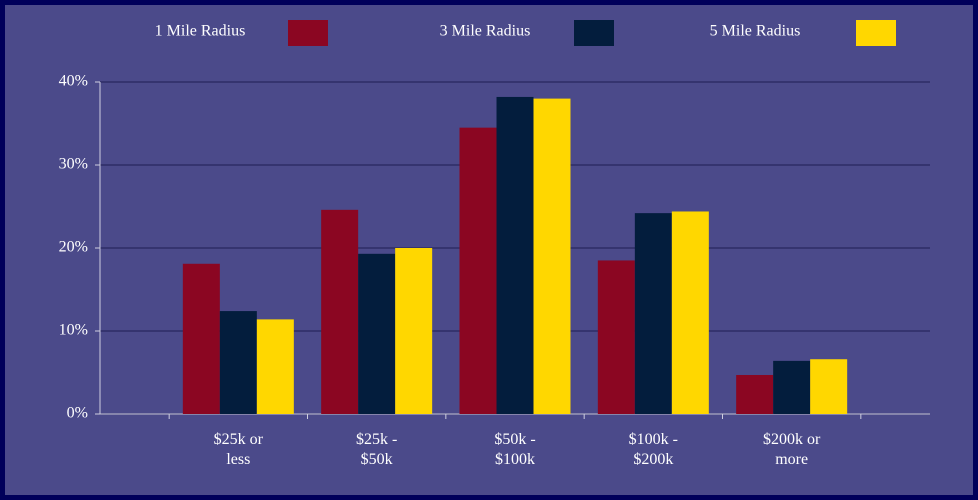 The image size is (978, 500). What do you see at coordinates (376, 449) in the screenshot?
I see `x-tick-label: $25k -$50k` at bounding box center [376, 449].